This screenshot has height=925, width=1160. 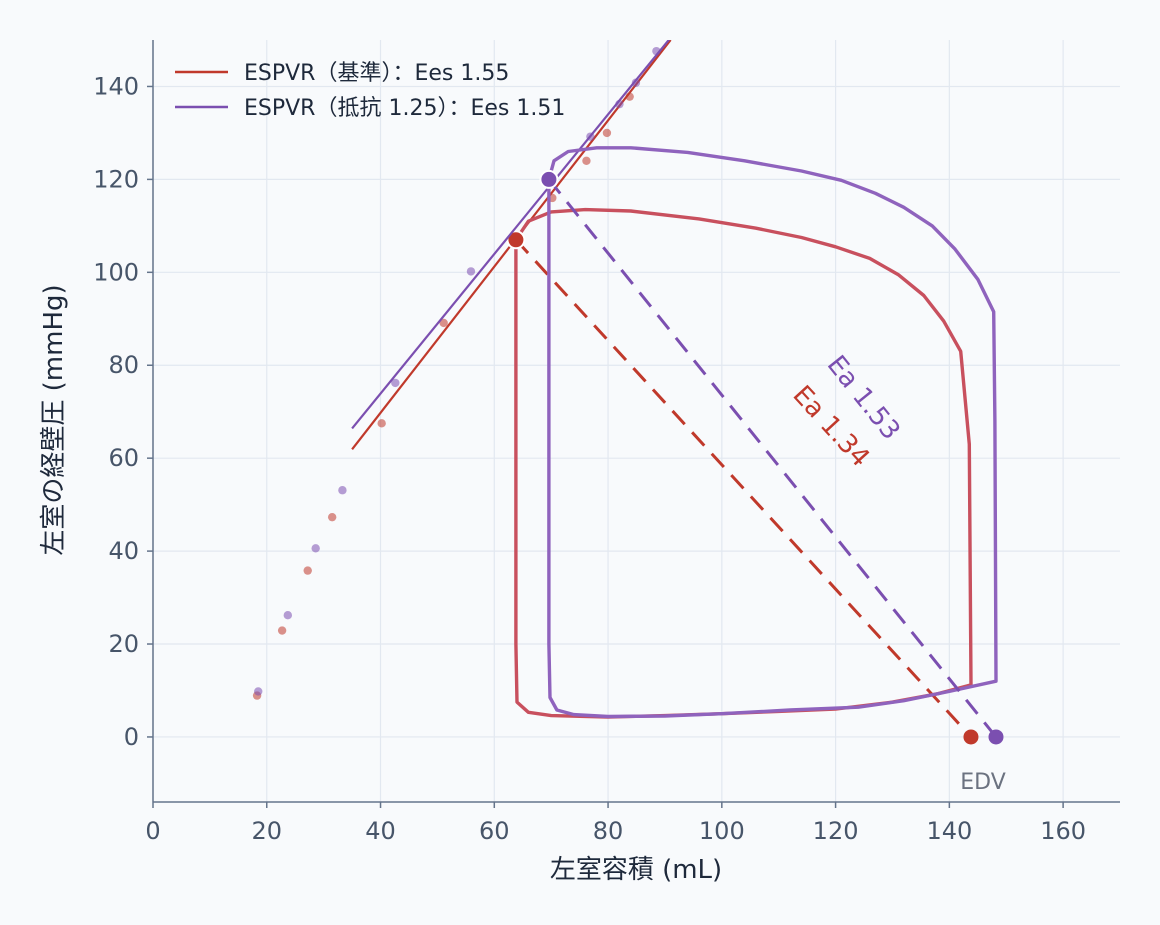 What do you see at coordinates (971, 737) in the screenshot?
I see `edv-point-baseline` at bounding box center [971, 737].